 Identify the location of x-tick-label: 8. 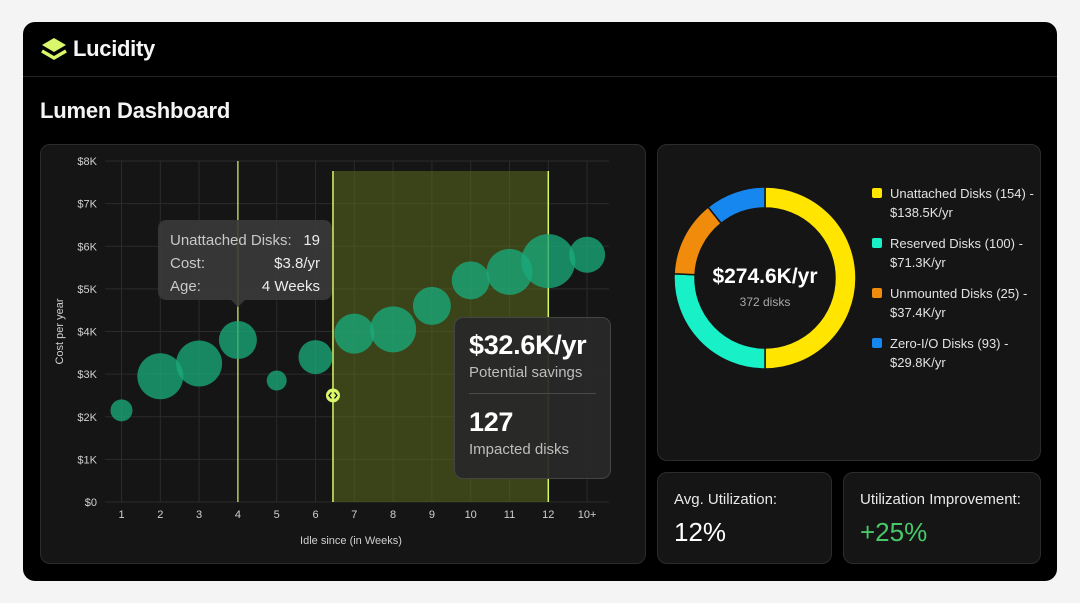
(393, 515).